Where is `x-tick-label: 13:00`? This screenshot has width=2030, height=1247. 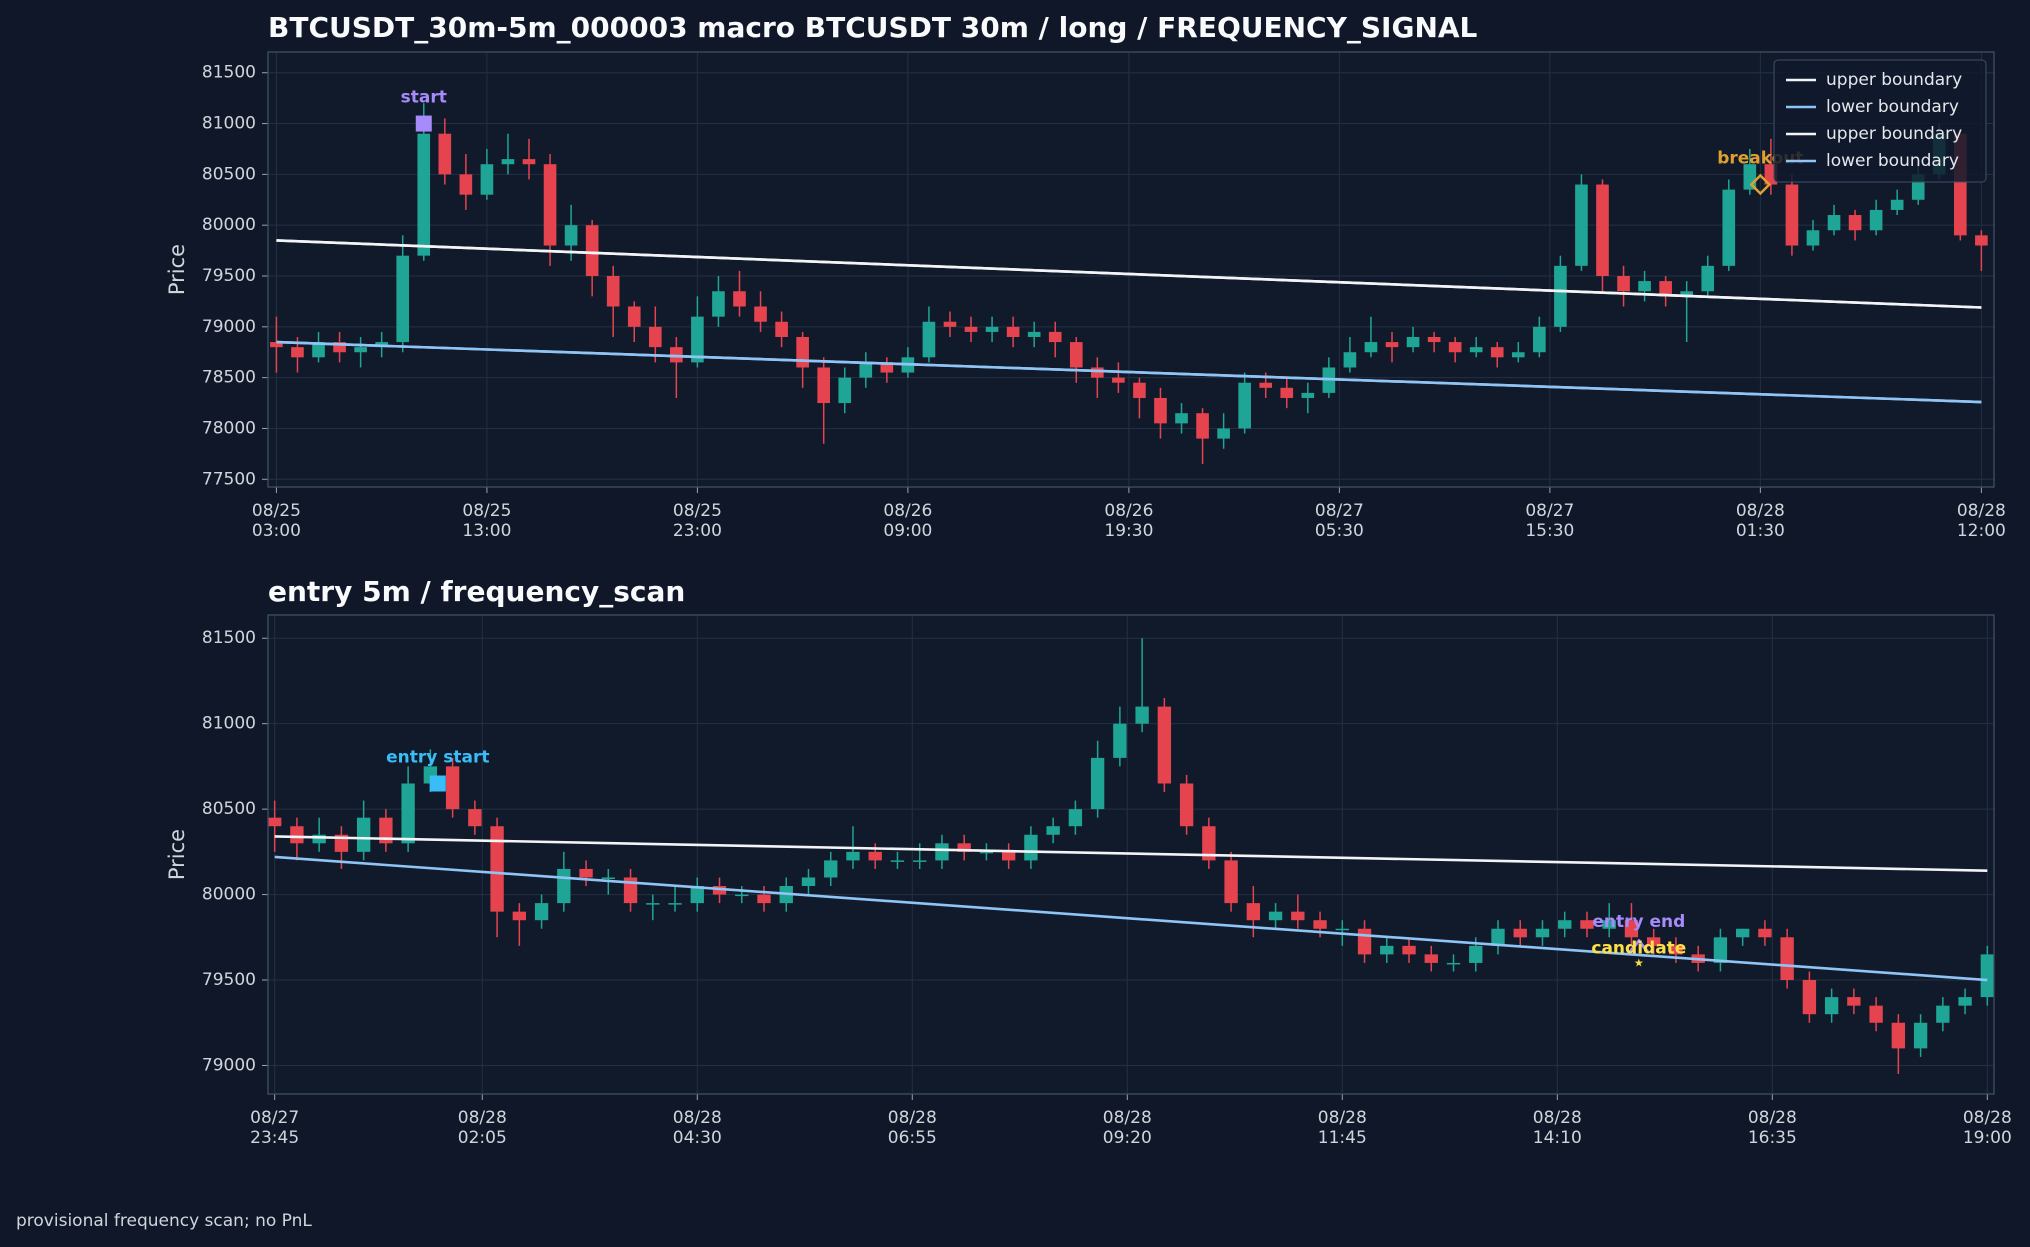 x-tick-label: 13:00 is located at coordinates (486, 531).